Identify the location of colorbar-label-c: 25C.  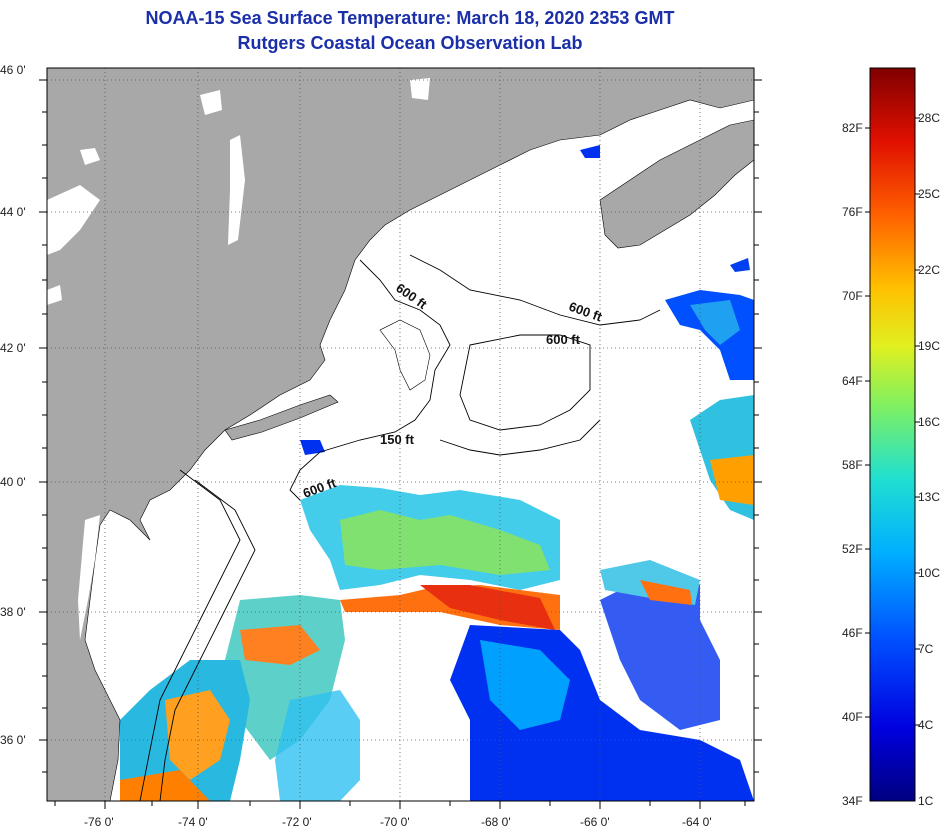
(929, 194).